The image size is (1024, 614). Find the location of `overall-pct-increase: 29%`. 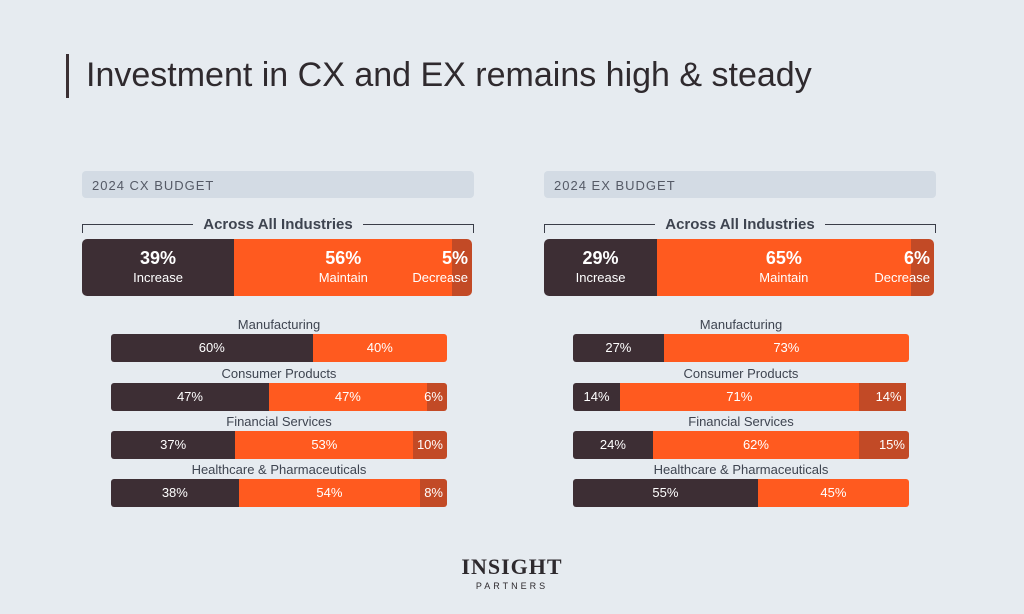

overall-pct-increase: 29% is located at coordinates (600, 258).